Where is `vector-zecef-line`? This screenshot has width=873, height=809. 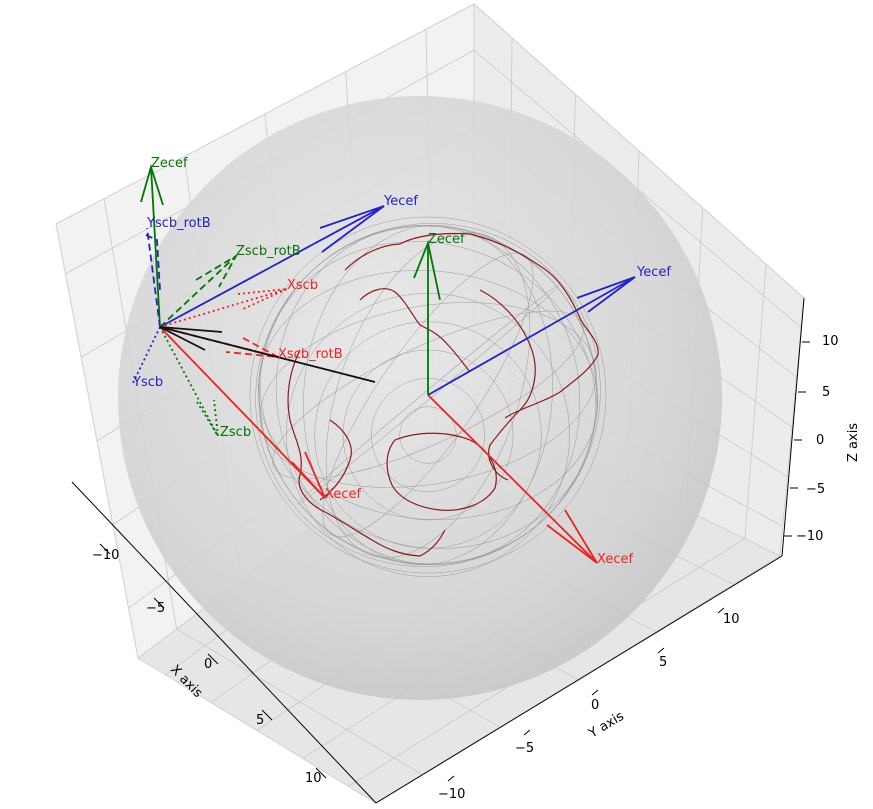 vector-zecef-line is located at coordinates (155, 247).